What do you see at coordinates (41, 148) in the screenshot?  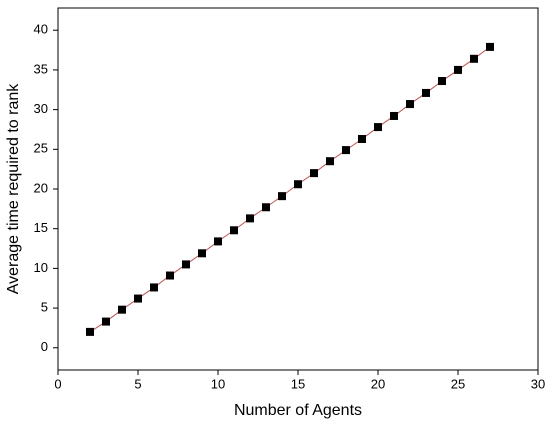 I see `y-tick-label: 25` at bounding box center [41, 148].